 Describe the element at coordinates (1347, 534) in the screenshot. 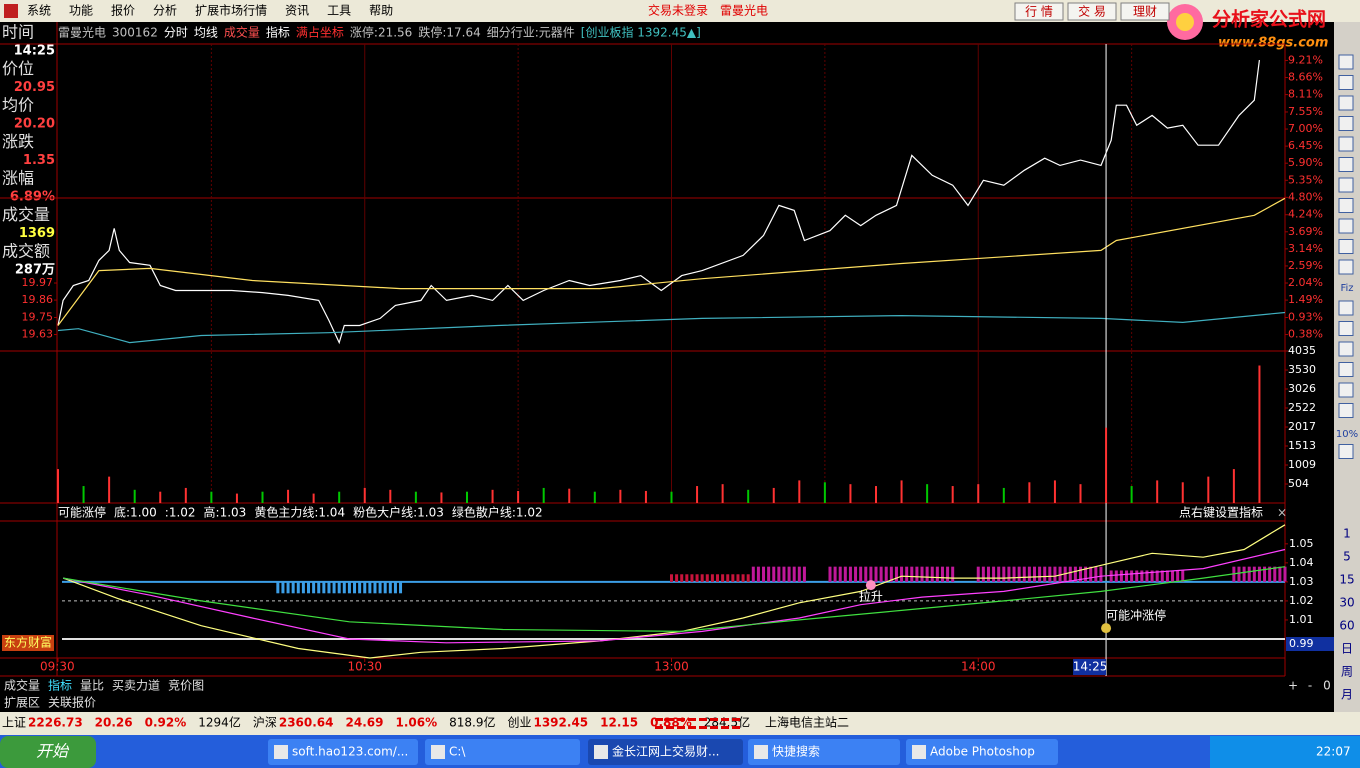

I see `period: 1` at that location.